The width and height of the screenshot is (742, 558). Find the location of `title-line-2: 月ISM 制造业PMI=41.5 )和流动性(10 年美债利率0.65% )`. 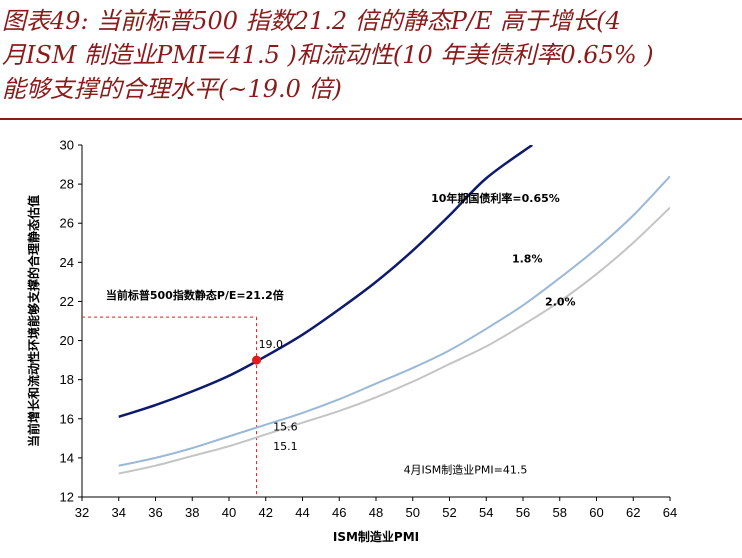

title-line-2: 月ISM 制造业PMI=41.5 )和流动性(10 年美债利率0.65% ) is located at coordinates (328, 55).